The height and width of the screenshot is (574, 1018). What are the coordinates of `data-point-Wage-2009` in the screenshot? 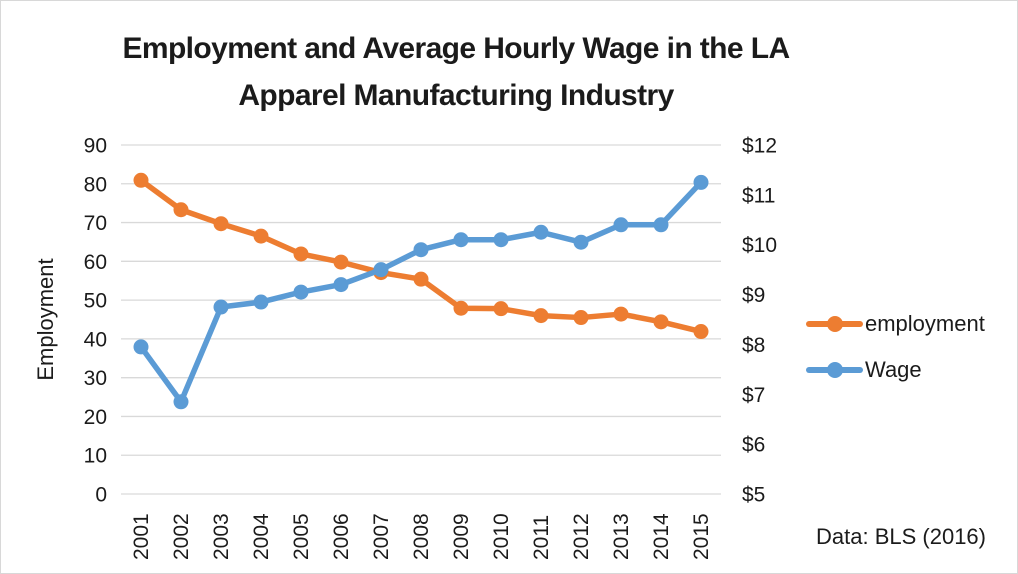 It's located at (461, 240).